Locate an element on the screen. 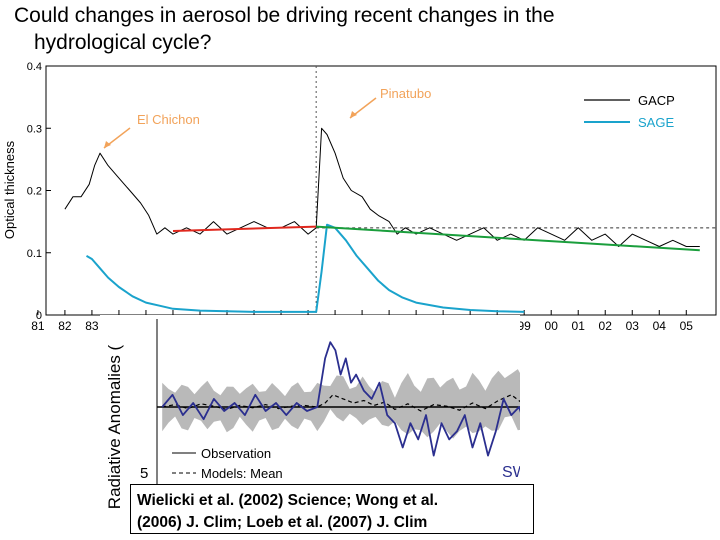 This screenshot has height=540, width=720. y-tick-label: 0 is located at coordinates (39, 316).